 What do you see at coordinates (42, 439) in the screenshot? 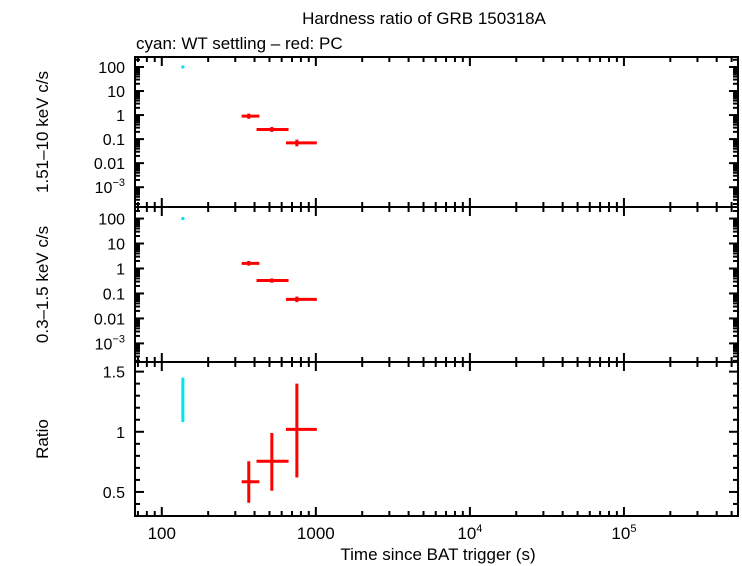
I see `y-axis-label: Ratio` at bounding box center [42, 439].